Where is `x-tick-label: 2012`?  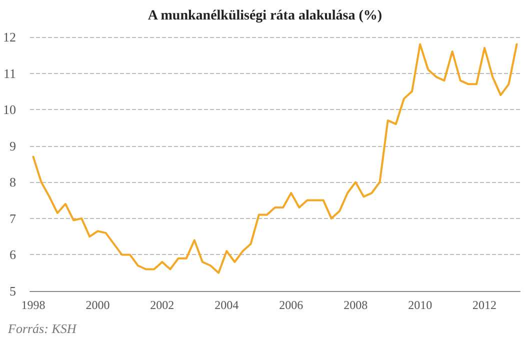 x-tick-label: 2012 is located at coordinates (484, 305).